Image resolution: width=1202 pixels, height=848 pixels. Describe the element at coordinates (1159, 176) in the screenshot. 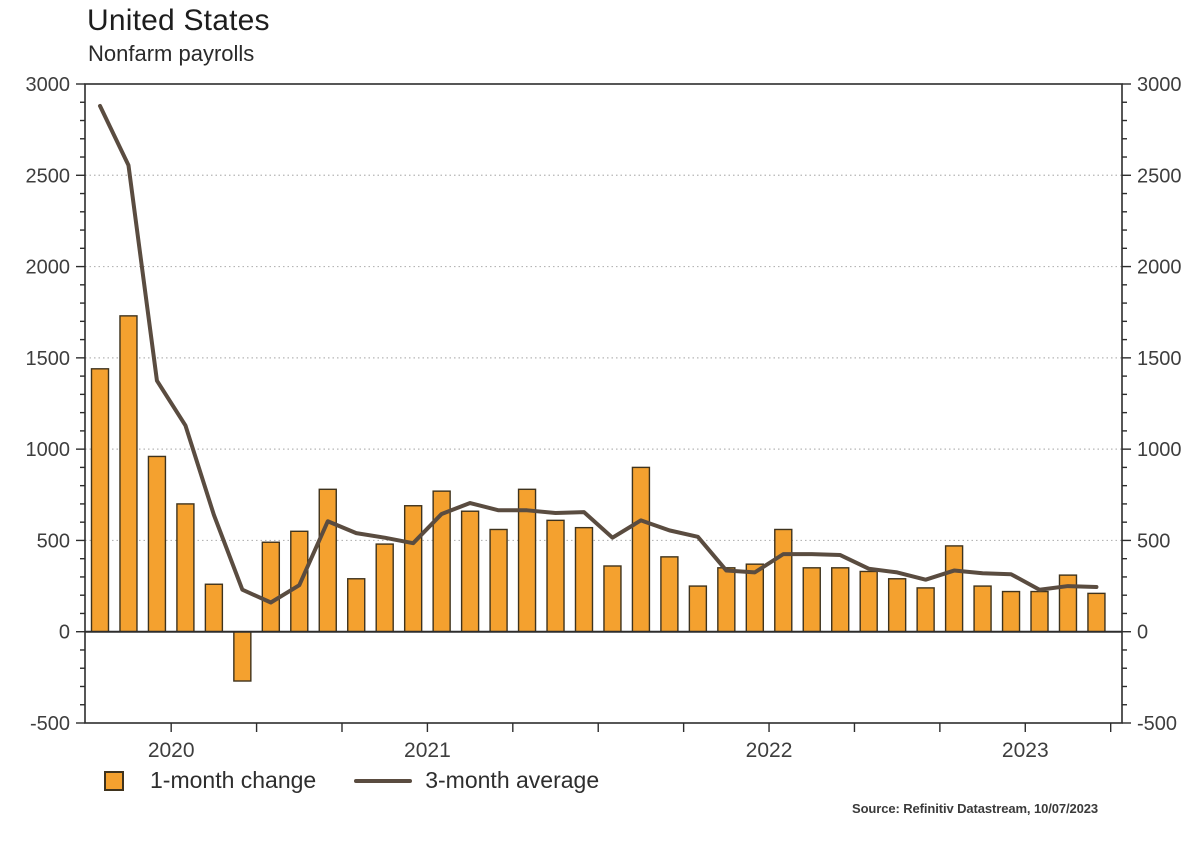

I see `y-axis-label-right: 2500` at that location.